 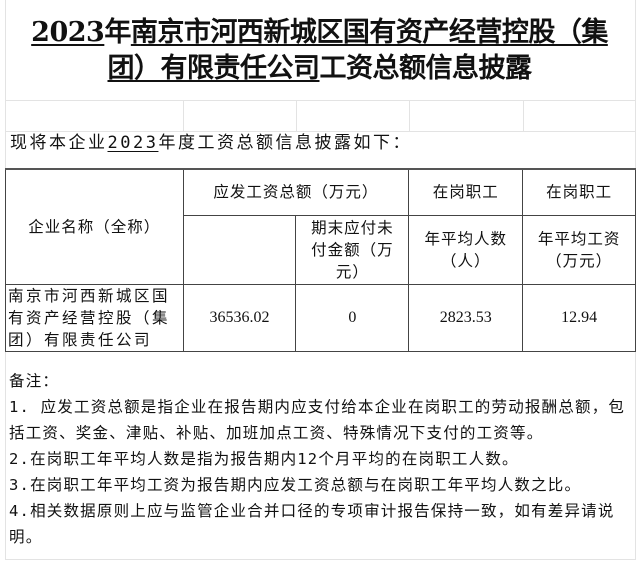 I want to click on page-title-line2: 团）有限责任公司工资总额信息披露, so click(x=319, y=65).